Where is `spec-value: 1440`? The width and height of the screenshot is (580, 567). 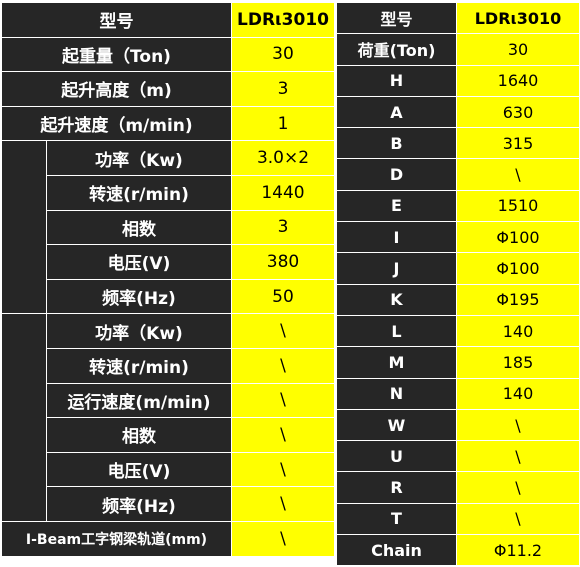
spec-value: 1440 is located at coordinates (283, 192).